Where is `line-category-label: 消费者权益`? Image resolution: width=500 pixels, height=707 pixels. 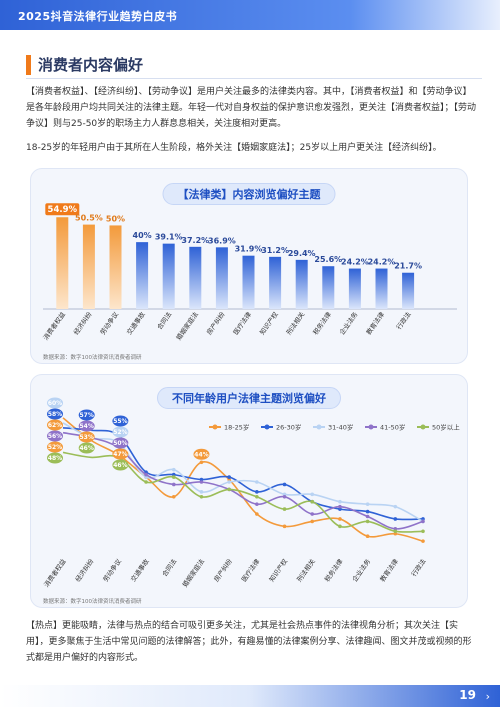 line-category-label: 消费者权益 is located at coordinates (55, 573).